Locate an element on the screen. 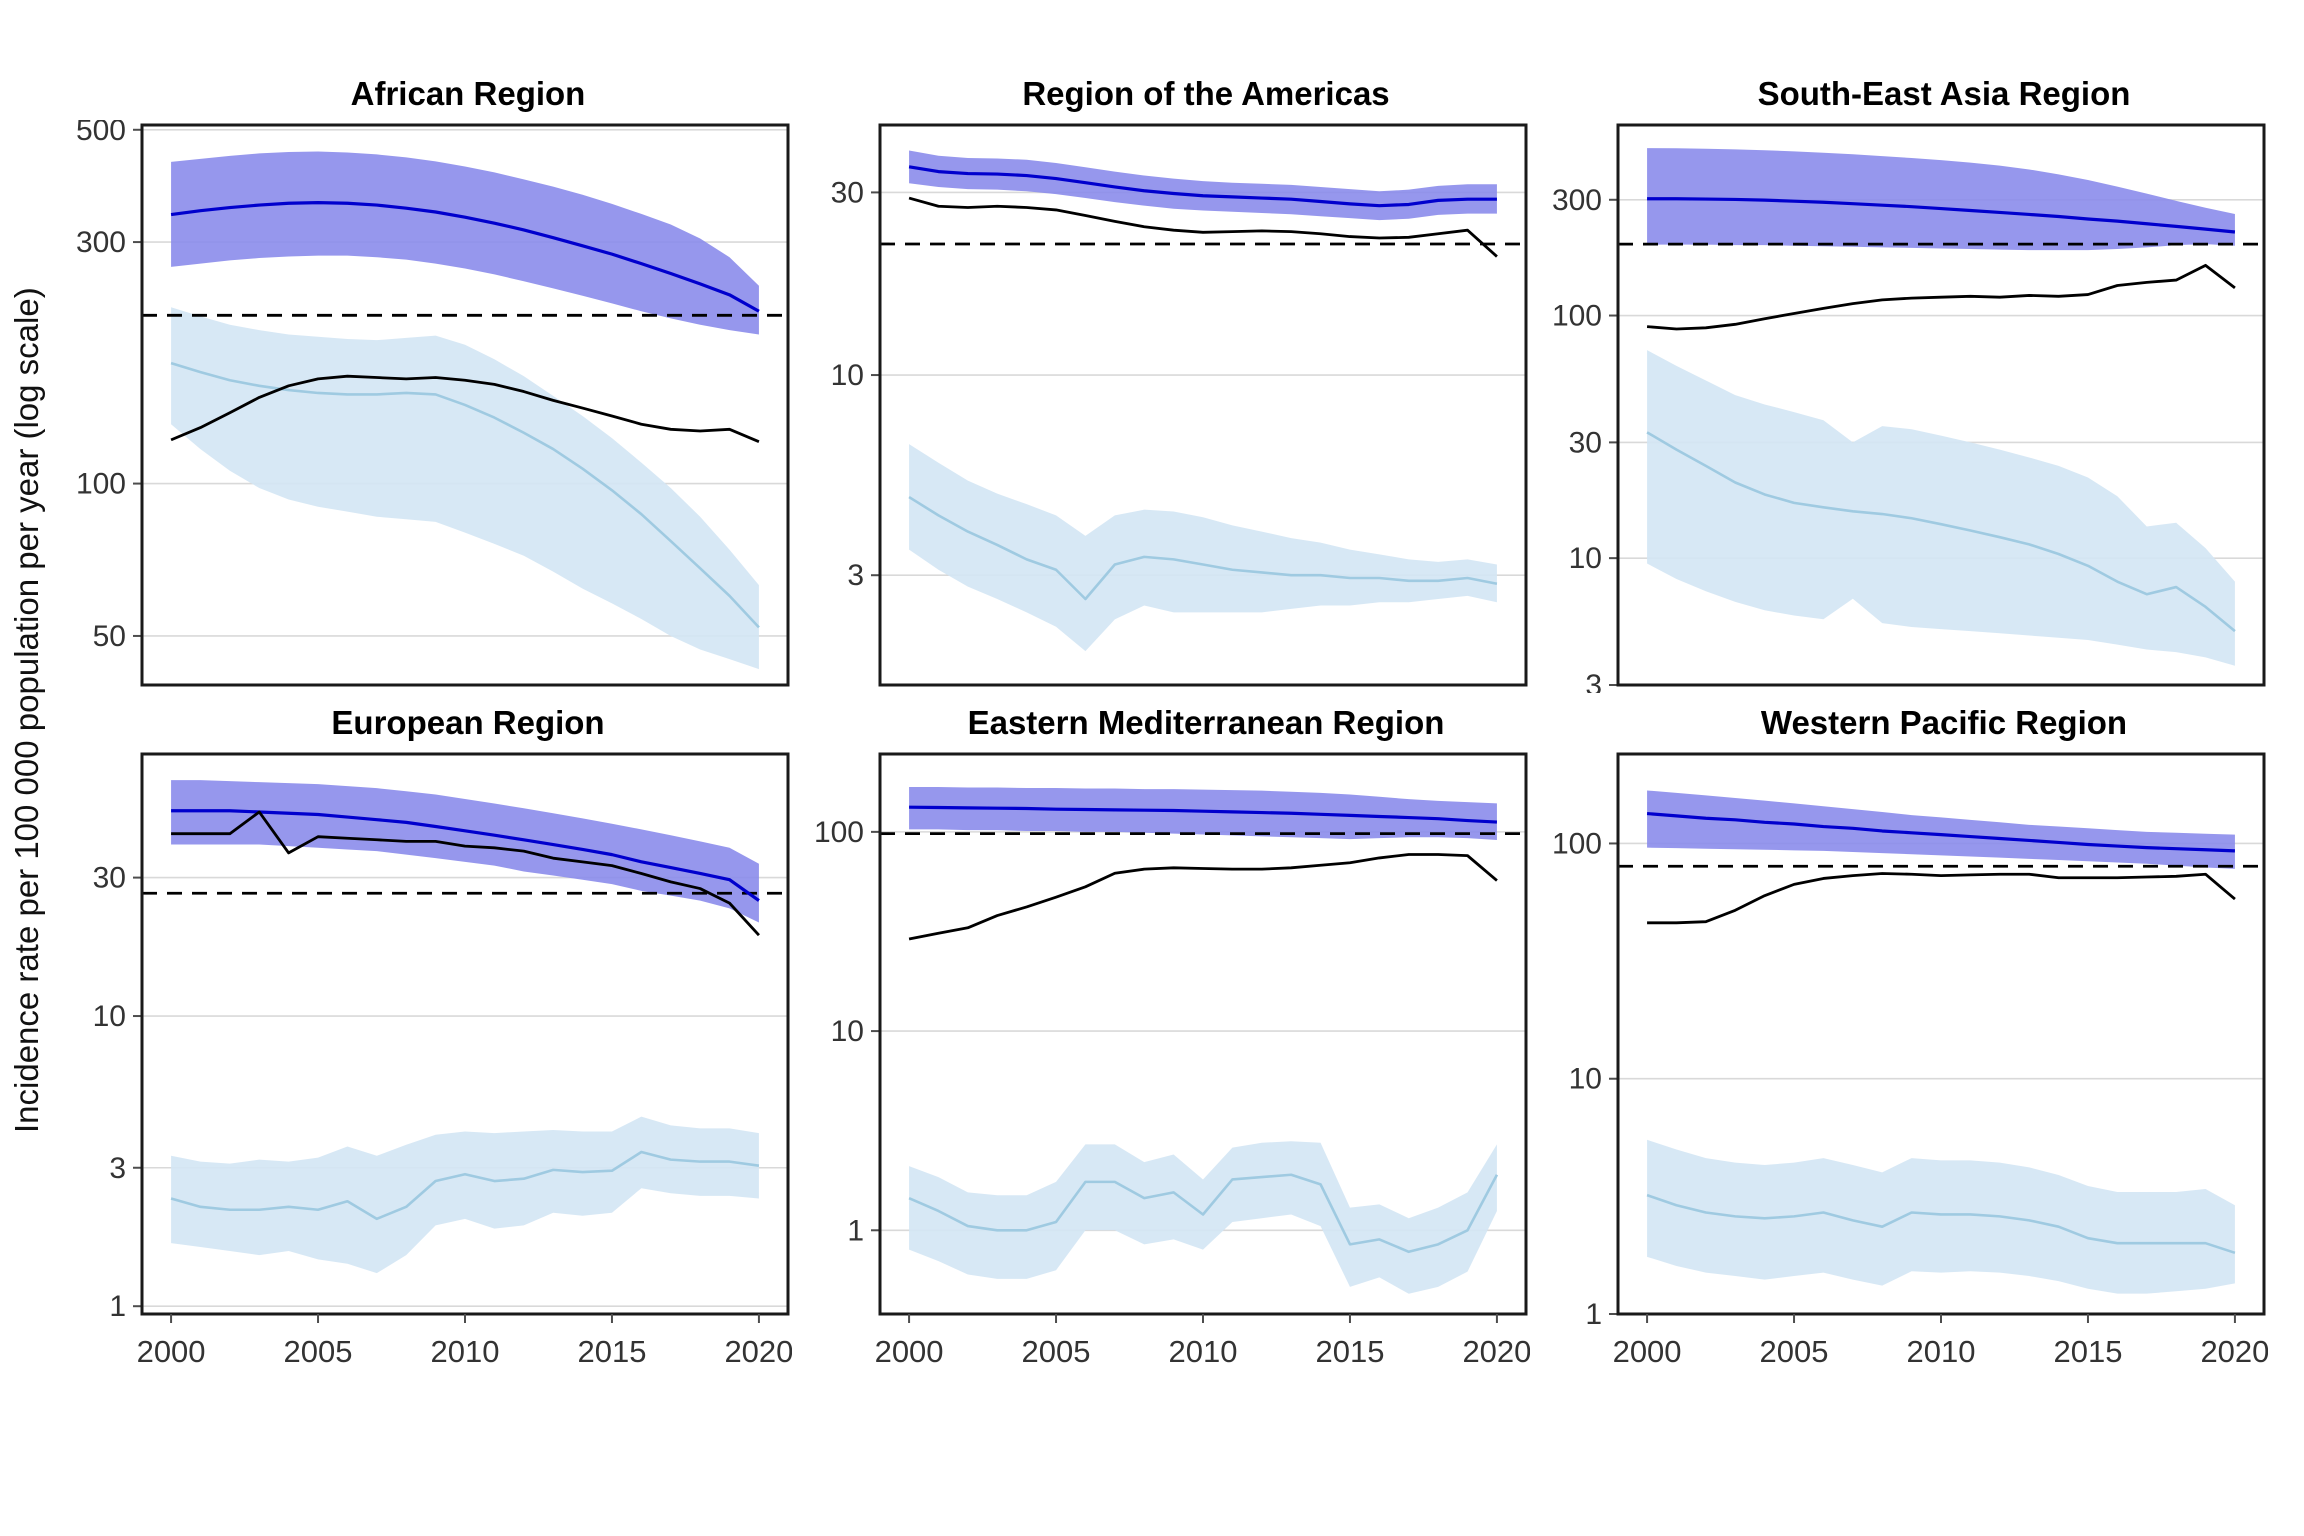  plot-european-region: 30 10 3 1 2000 2005 2010 2015 2020 is located at coordinates (442, 1060).